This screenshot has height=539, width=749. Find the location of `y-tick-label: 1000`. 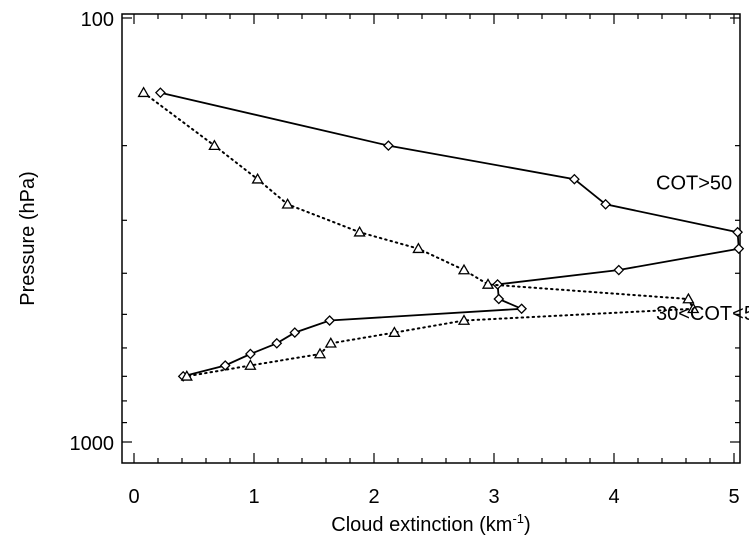

y-tick-label: 1000 is located at coordinates (92, 444).